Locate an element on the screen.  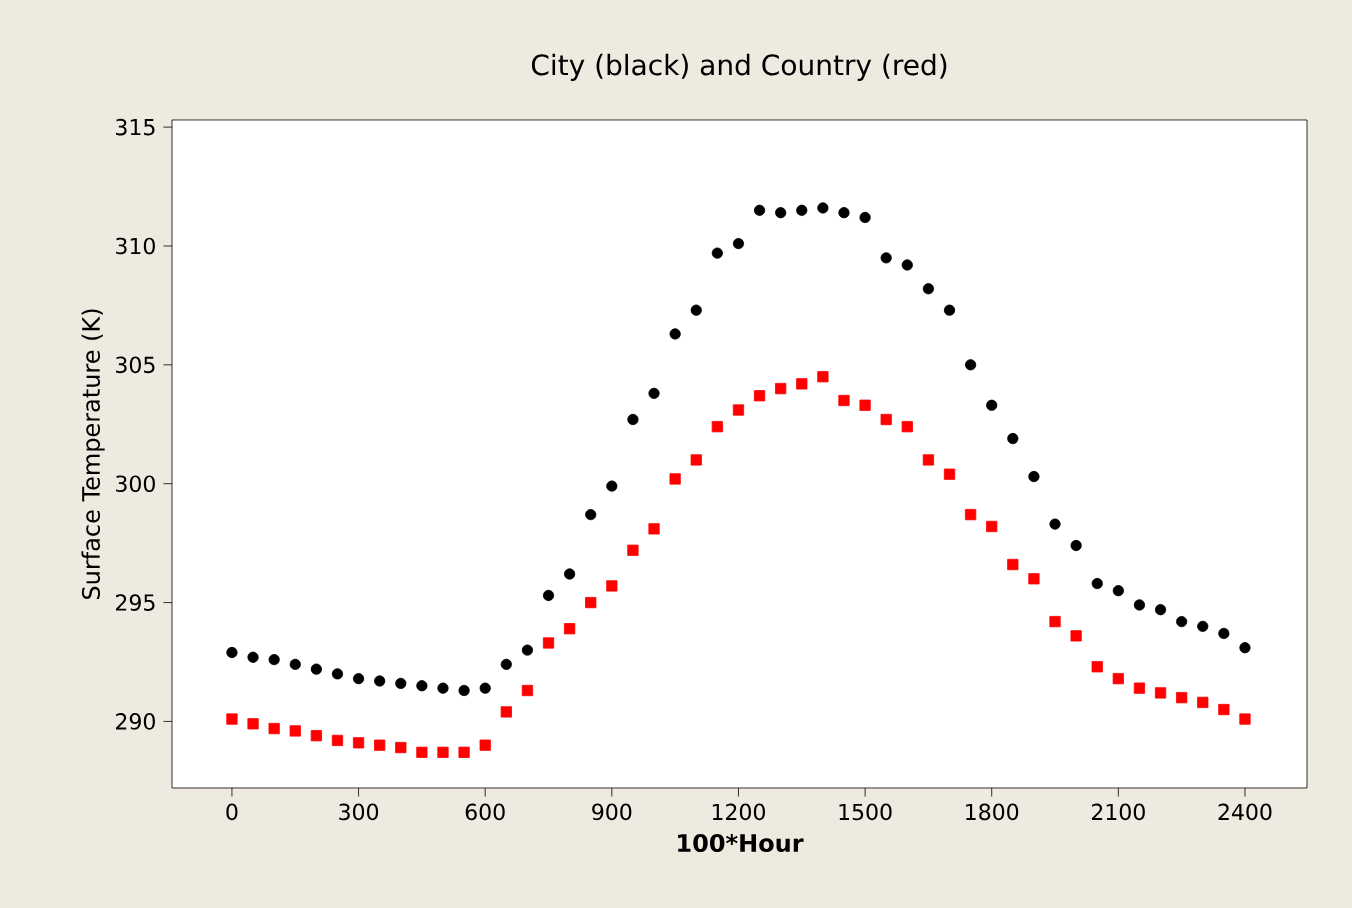
y-axis-title: Surface Temperature (K) is located at coordinates (93, 454).